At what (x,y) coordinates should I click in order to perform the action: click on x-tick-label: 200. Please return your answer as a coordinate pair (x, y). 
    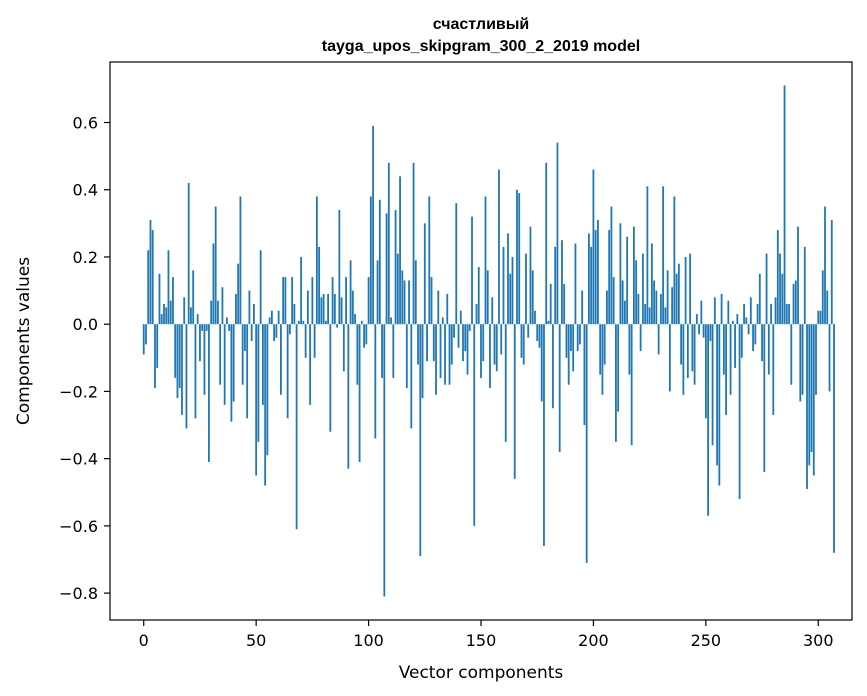
    Looking at the image, I should click on (593, 640).